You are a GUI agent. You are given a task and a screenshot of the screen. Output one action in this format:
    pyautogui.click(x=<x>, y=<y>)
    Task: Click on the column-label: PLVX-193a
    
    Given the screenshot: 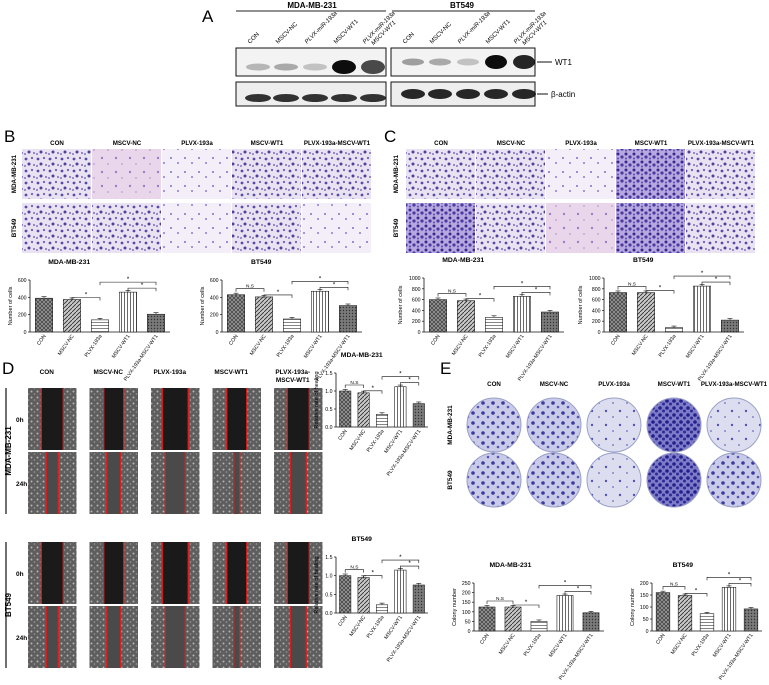 What is the action you would take?
    pyautogui.click(x=581, y=143)
    